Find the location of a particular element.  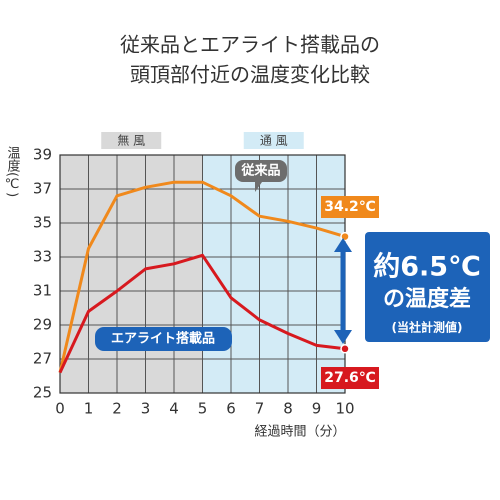

series-line is located at coordinates (202, 313).